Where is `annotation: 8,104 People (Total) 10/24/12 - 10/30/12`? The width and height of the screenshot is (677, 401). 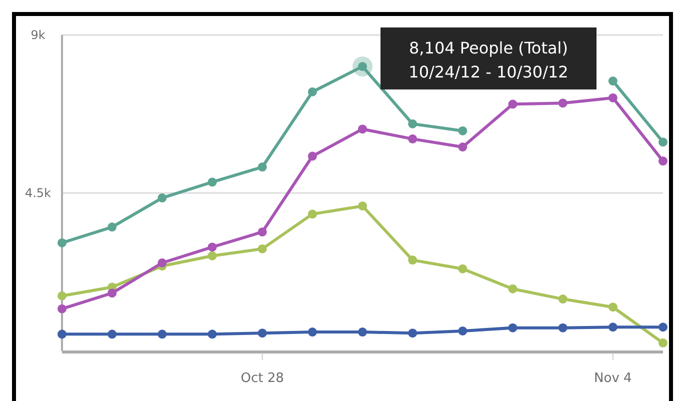 annotation: 8,104 People (Total) 10/24/12 - 10/30/12 is located at coordinates (488, 60).